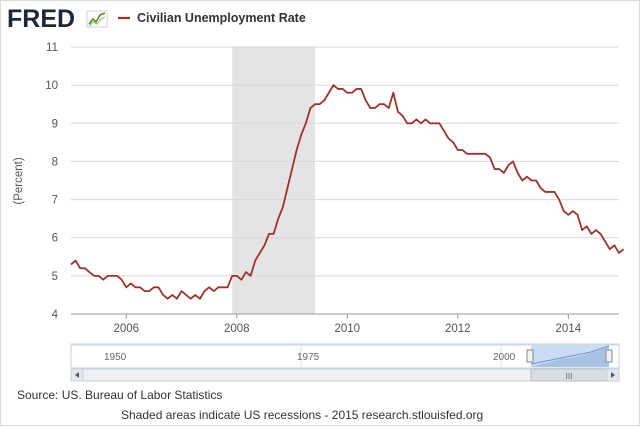  I want to click on y-tick-label: 11, so click(52, 48).